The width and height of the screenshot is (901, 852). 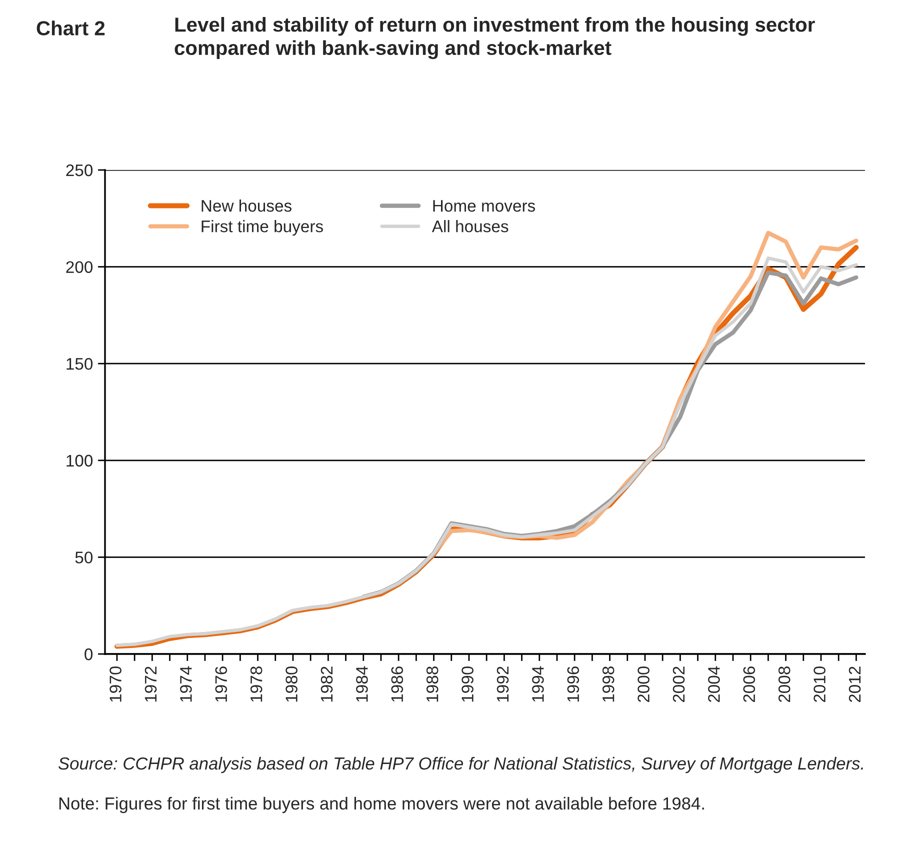 I want to click on x-tick-label: 1998, so click(x=608, y=684).